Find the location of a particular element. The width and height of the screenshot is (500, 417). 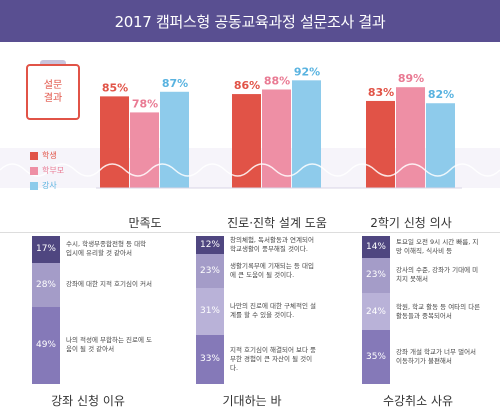

segment-value-label: 49% is located at coordinates (45, 345).